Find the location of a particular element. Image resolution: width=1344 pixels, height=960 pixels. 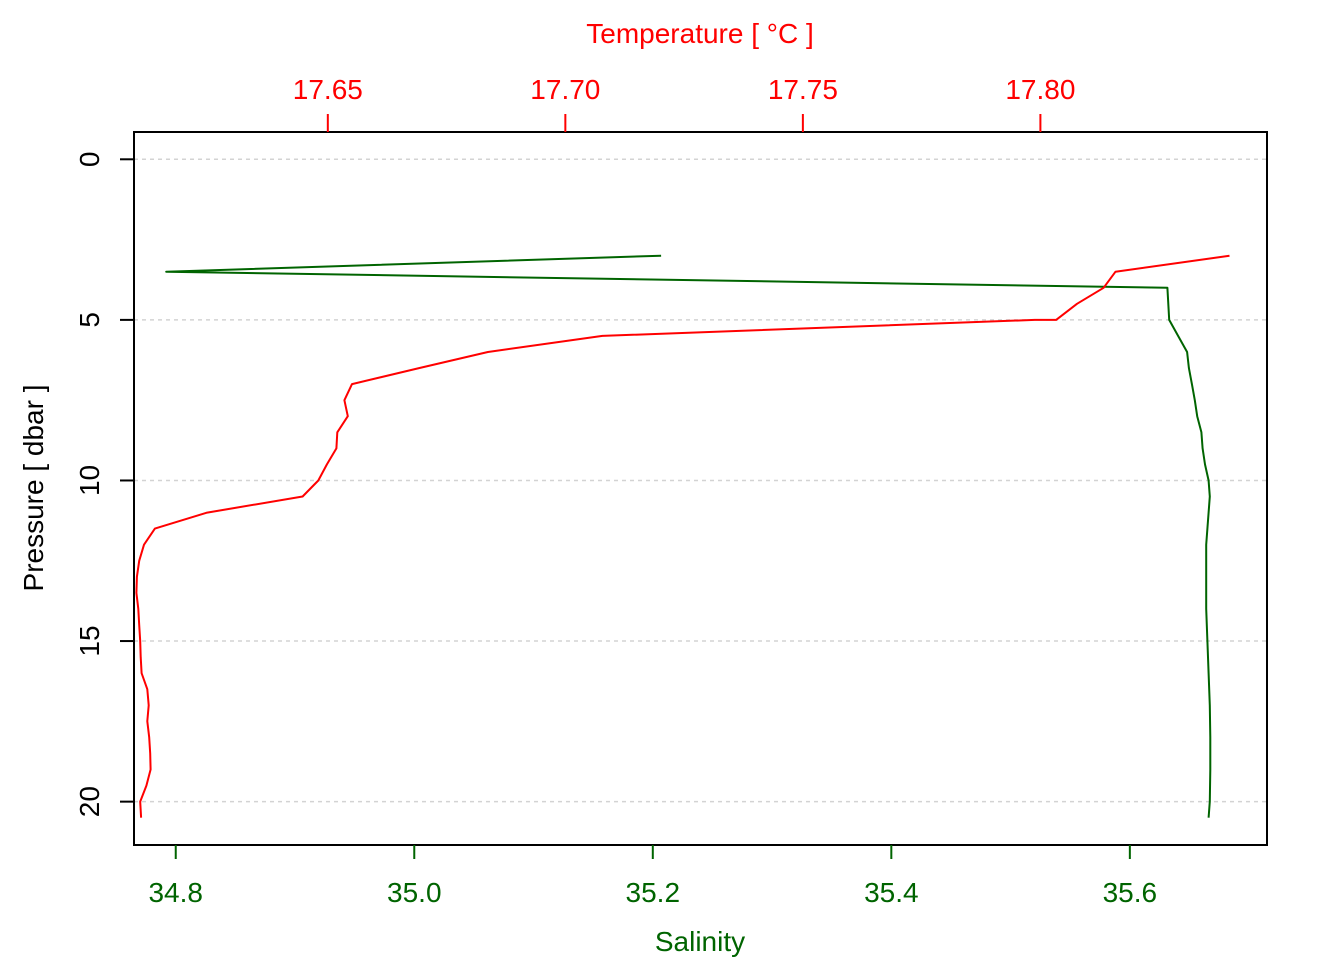

salinity-tick-label: 35.2 is located at coordinates (653, 892).